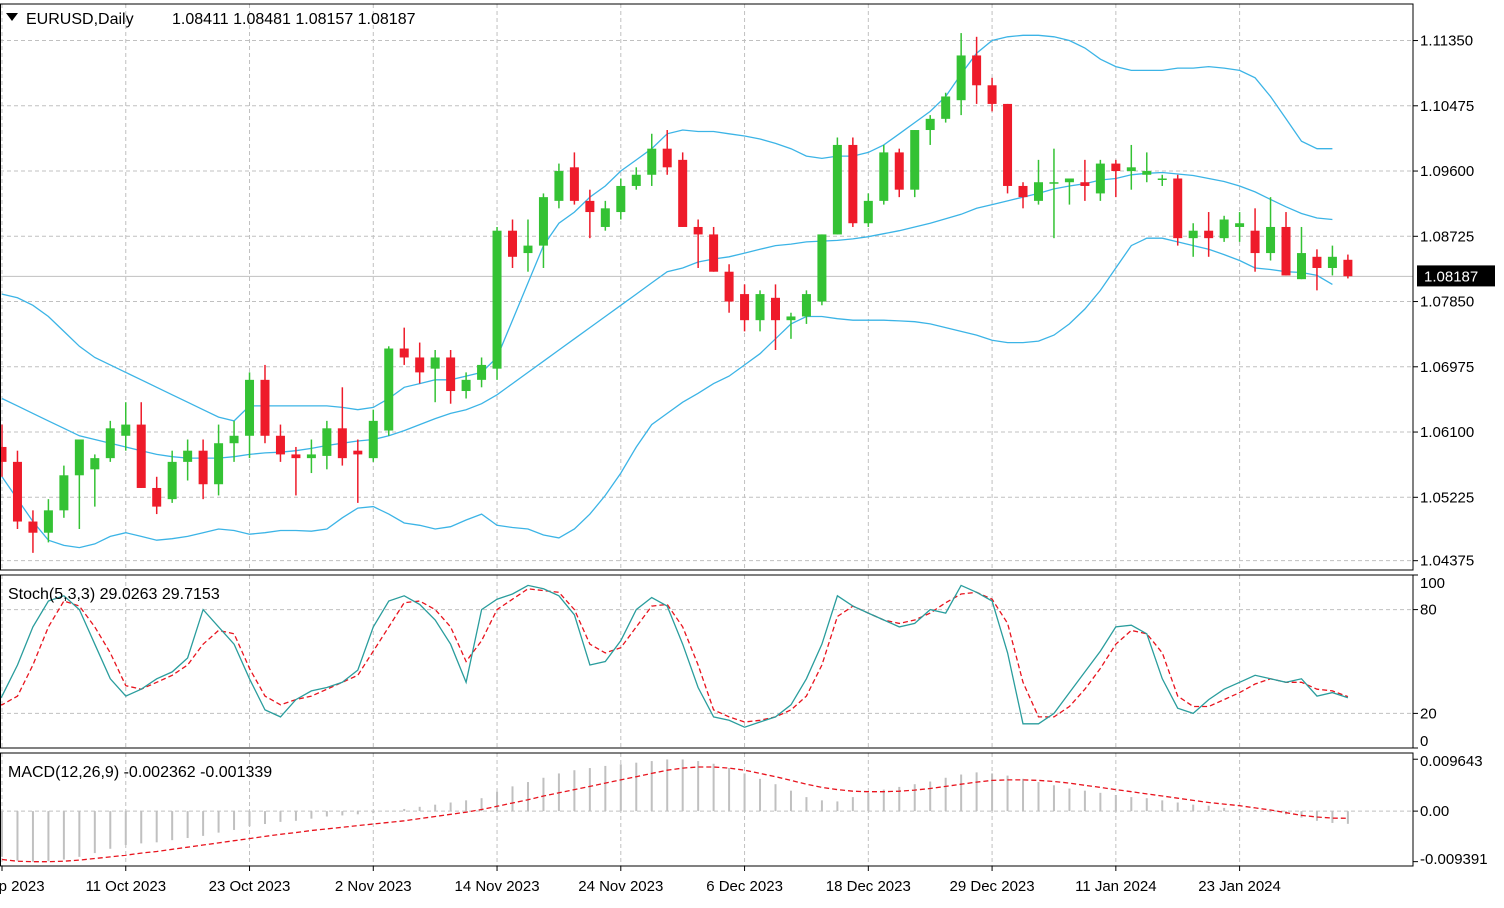 The height and width of the screenshot is (908, 1504). I want to click on macd-panel, so click(675, 811).